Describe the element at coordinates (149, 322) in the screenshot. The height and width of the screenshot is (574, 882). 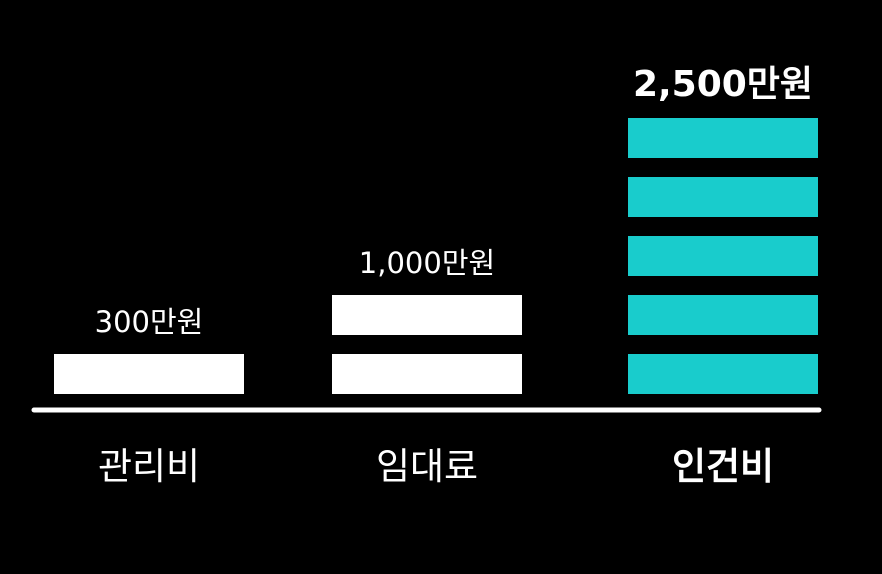
I see `value-label: 300만원` at that location.